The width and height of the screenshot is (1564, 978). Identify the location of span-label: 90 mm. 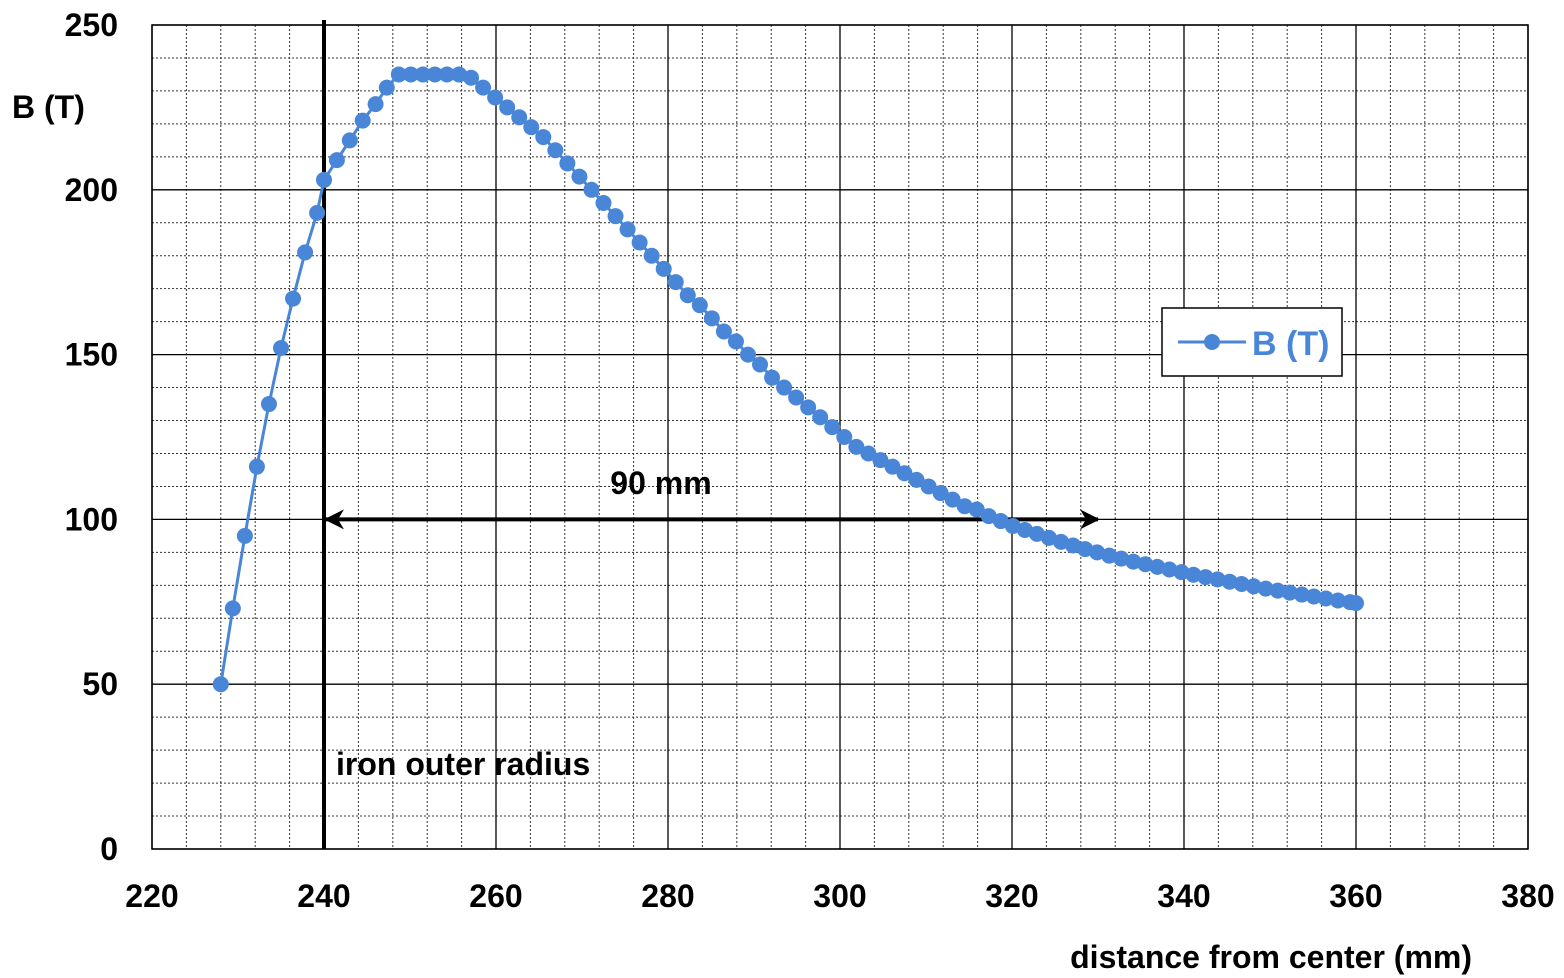
(660, 483).